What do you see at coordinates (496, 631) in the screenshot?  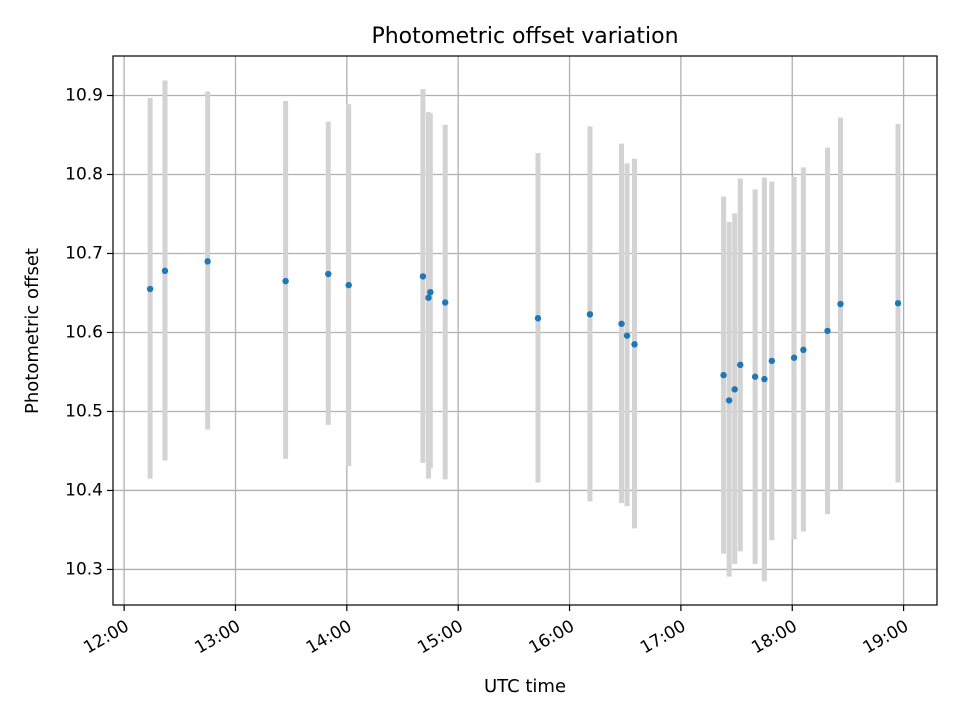 I see `x-axis-ticks: 12:00 13:00 14:00 15:00 16:00 17:00 18:00 19:00` at bounding box center [496, 631].